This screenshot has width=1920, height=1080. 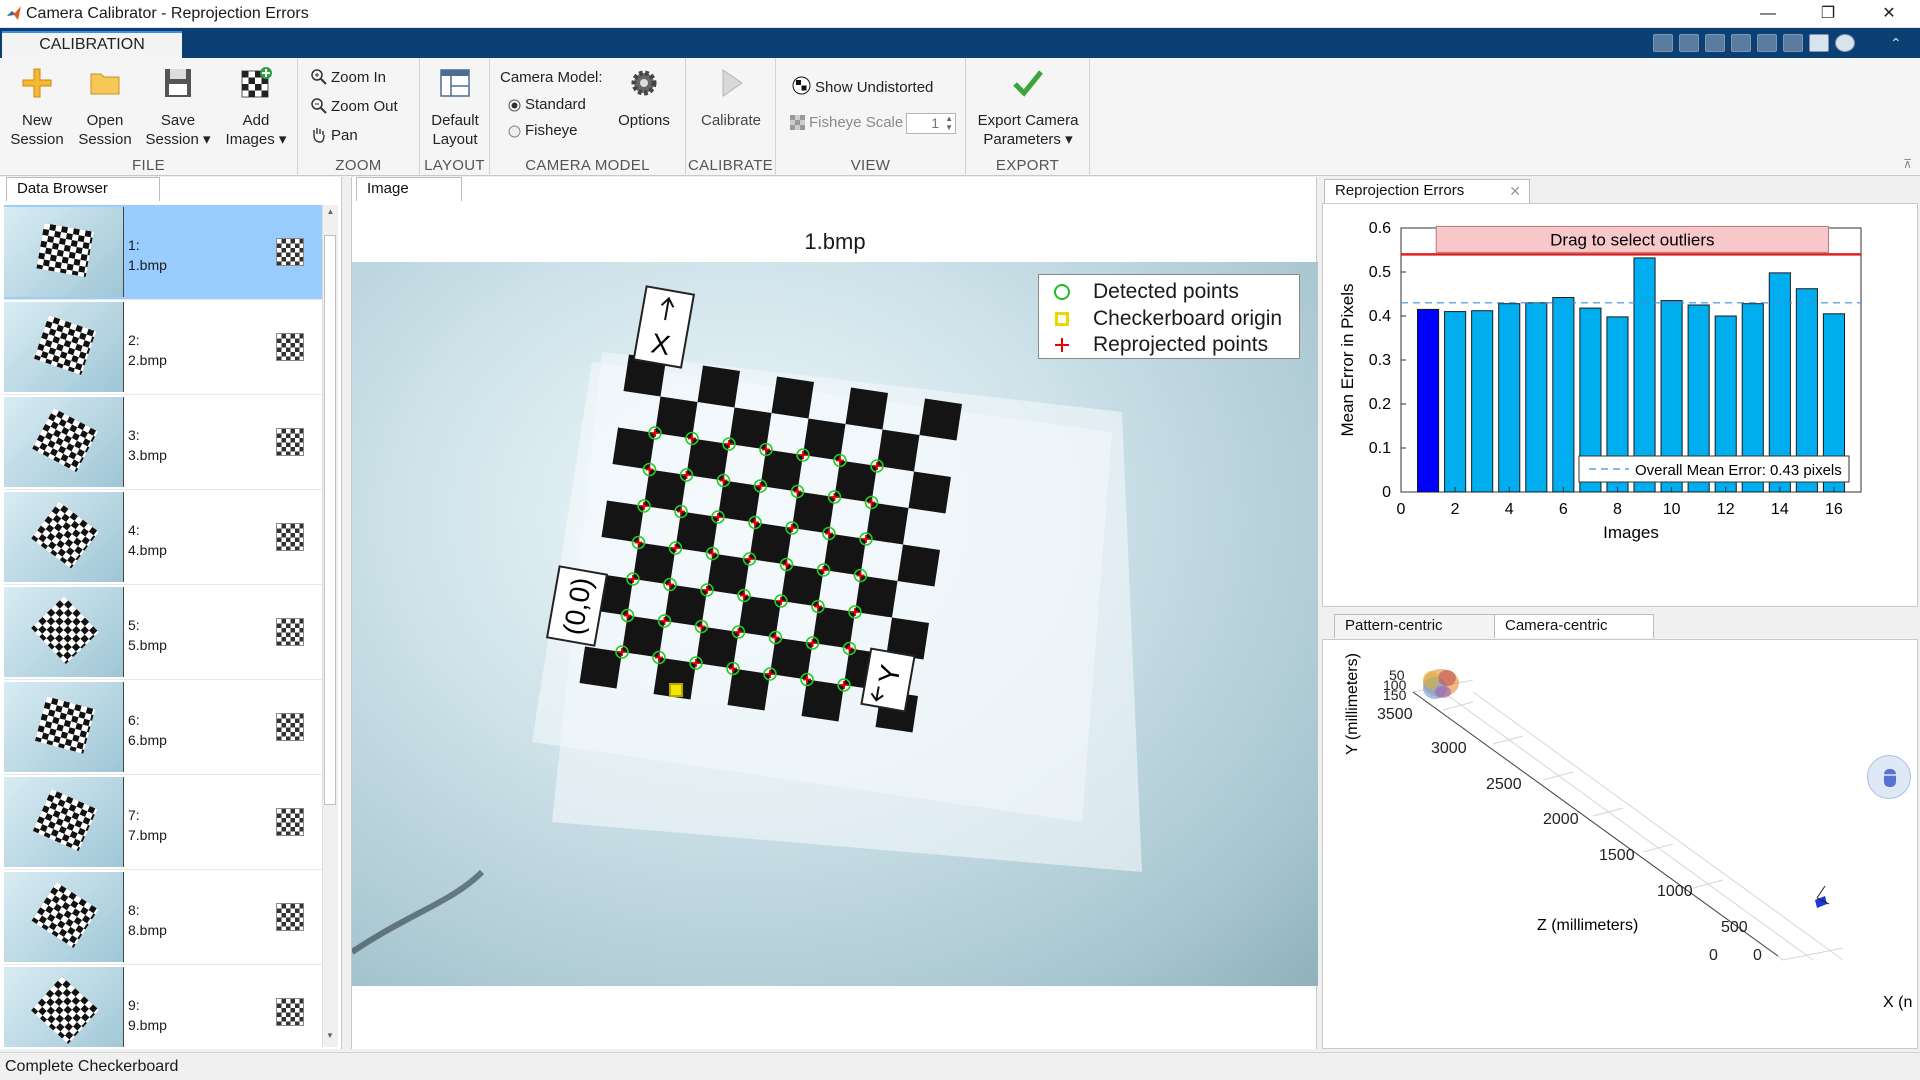 I want to click on open-session-button: Open Session, so click(x=105, y=107).